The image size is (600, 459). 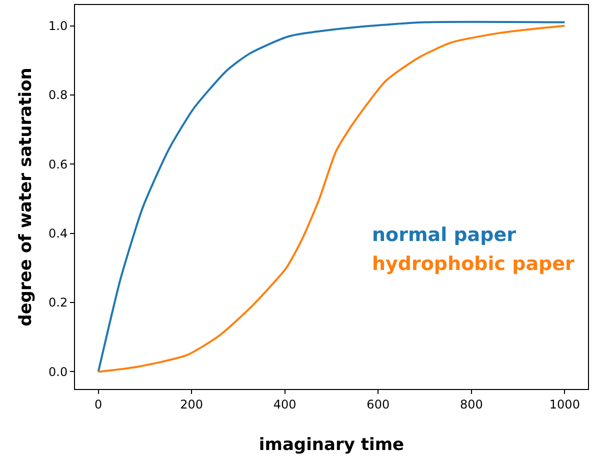 What do you see at coordinates (58, 164) in the screenshot?
I see `y-tick-label: 0.6` at bounding box center [58, 164].